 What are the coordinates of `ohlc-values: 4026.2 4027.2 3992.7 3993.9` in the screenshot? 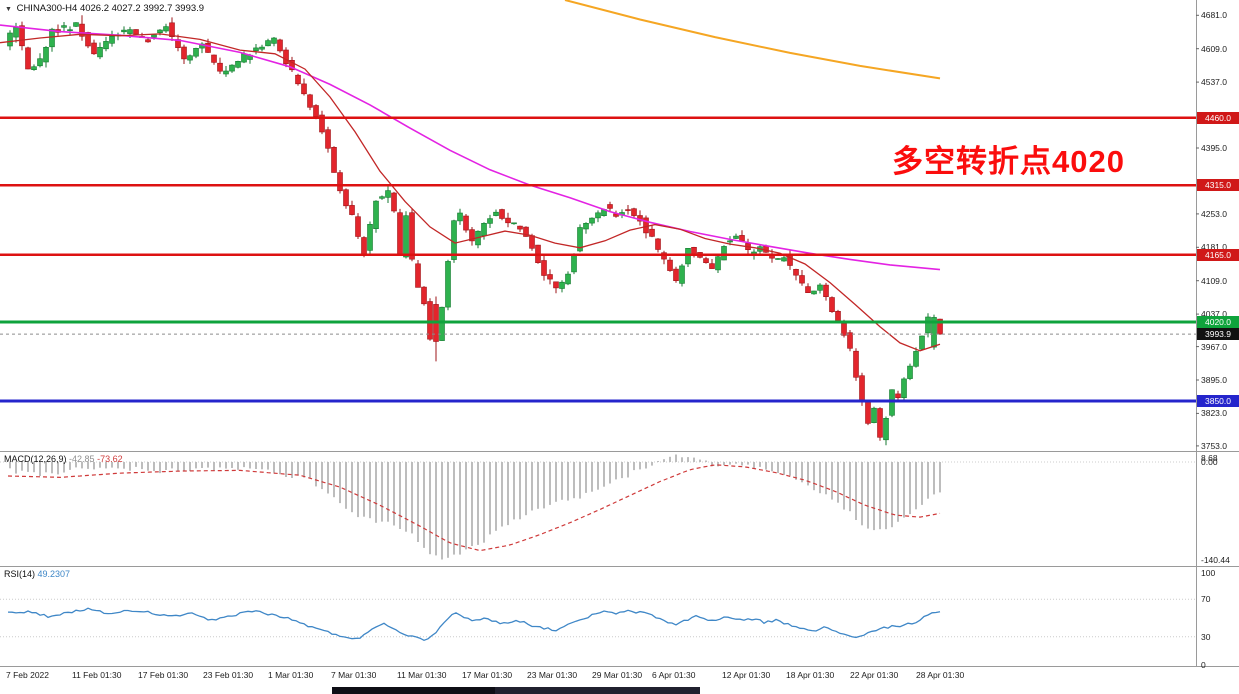 It's located at (142, 8).